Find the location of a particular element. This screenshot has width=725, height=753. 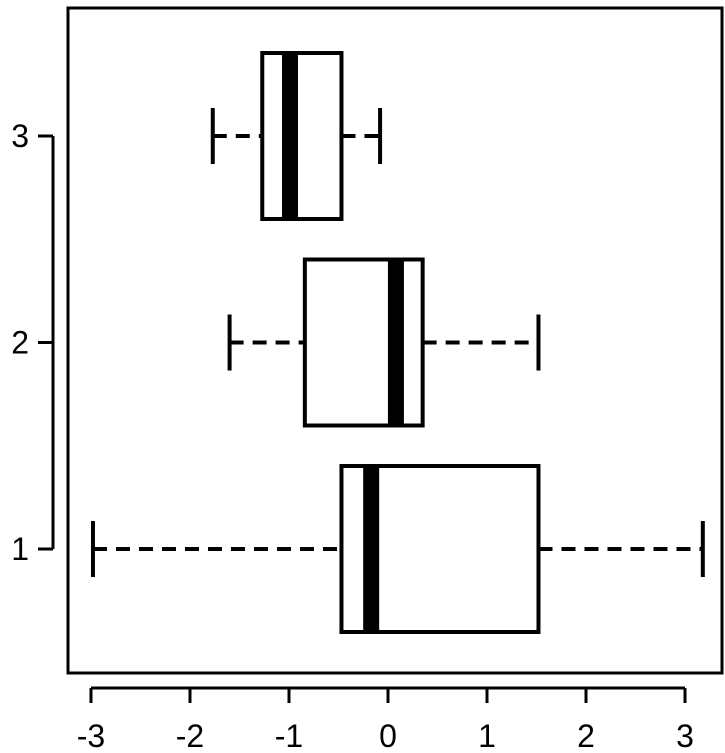

x-tick-label: 1 is located at coordinates (487, 735).